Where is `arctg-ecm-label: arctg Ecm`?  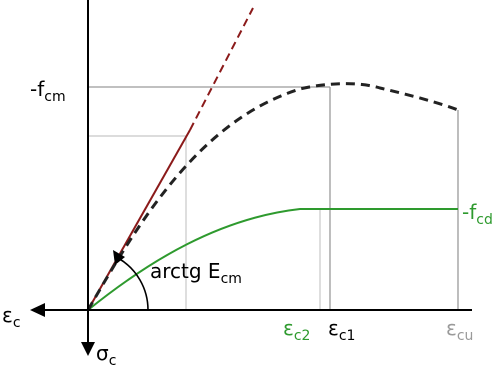
arctg-ecm-label: arctg Ecm is located at coordinates (196, 273).